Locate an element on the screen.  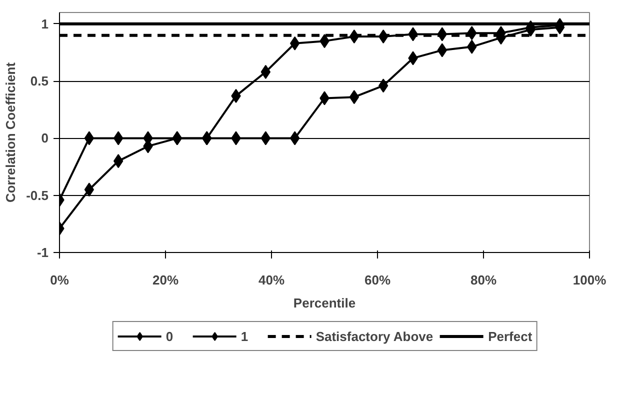
y-tick-label: 1 is located at coordinates (45, 24).